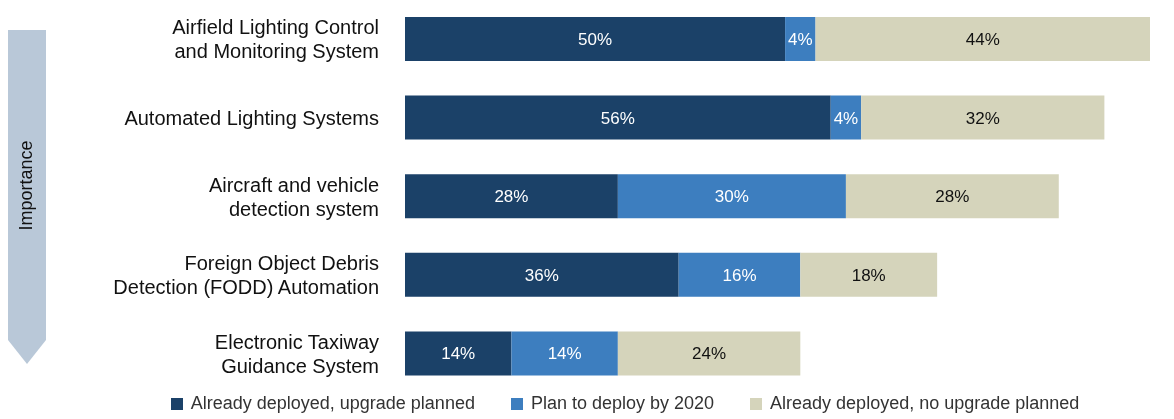  What do you see at coordinates (246, 275) in the screenshot?
I see `y-tick-label: Foreign Object Debris Detection (FODD) Automation` at bounding box center [246, 275].